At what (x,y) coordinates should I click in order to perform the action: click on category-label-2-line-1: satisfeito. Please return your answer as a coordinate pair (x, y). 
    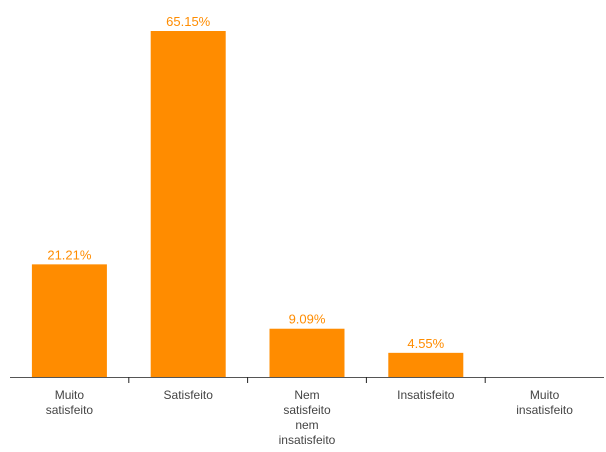
    Looking at the image, I should click on (307, 410).